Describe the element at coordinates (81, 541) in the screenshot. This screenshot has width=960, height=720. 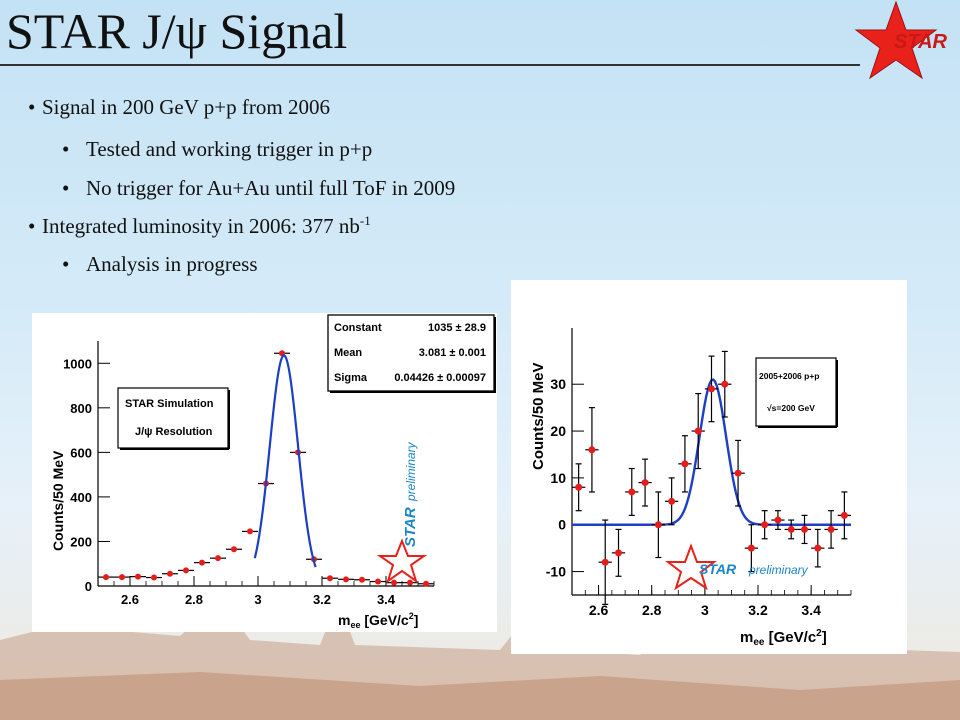
I see `y-tick-label: 200` at that location.